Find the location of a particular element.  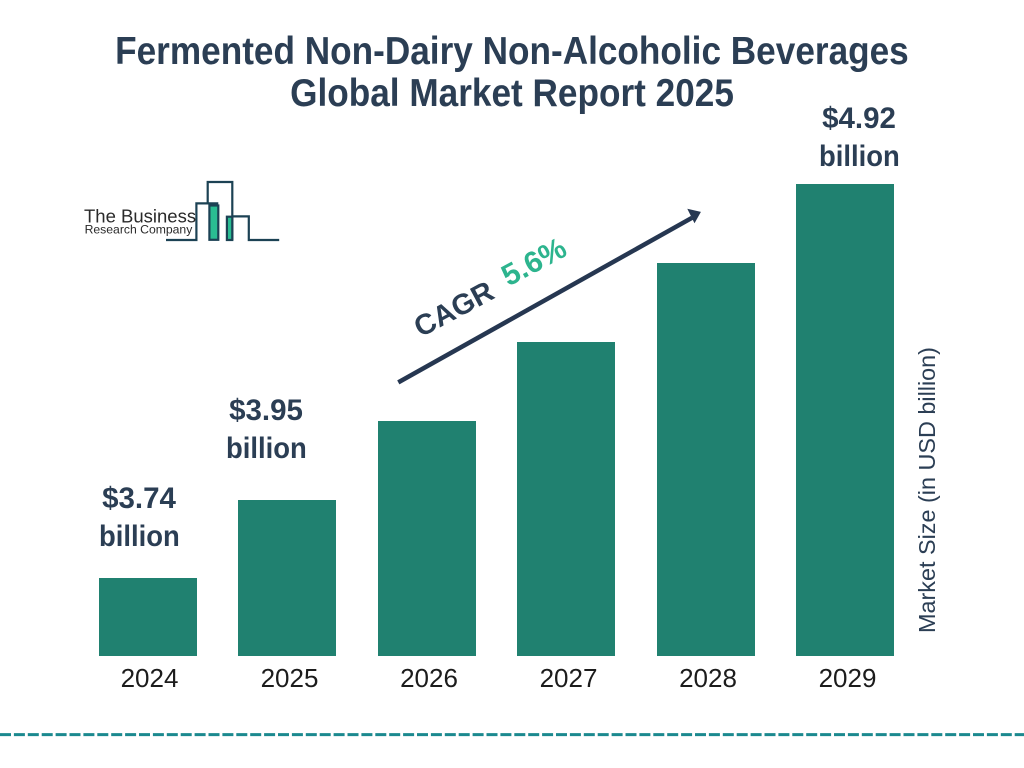

svg-text: Research Company is located at coordinates (139, 229).